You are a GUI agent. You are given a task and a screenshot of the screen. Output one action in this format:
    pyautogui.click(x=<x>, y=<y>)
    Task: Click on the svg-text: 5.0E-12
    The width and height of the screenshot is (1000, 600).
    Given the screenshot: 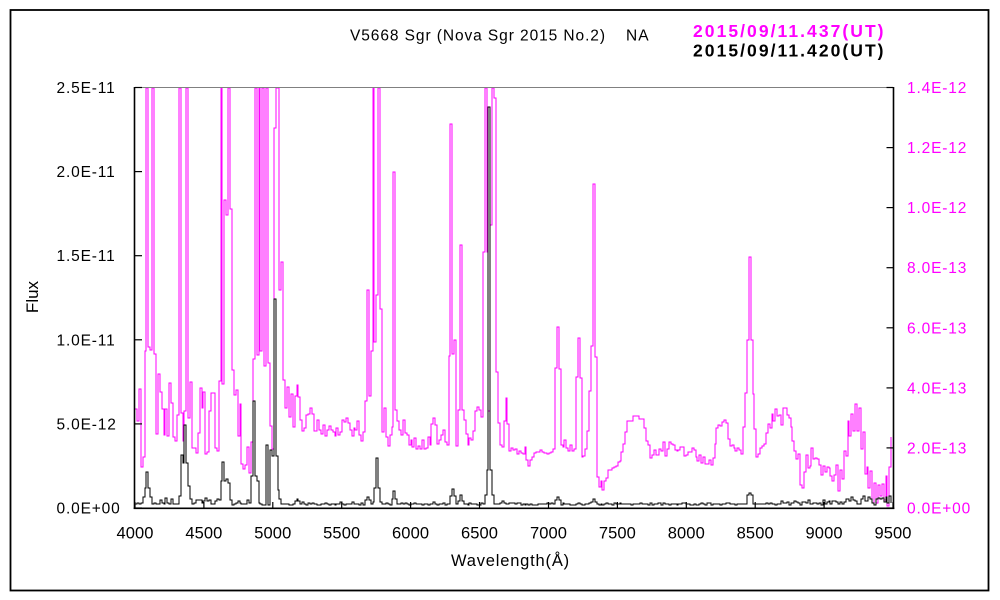 What is the action you would take?
    pyautogui.click(x=87, y=424)
    